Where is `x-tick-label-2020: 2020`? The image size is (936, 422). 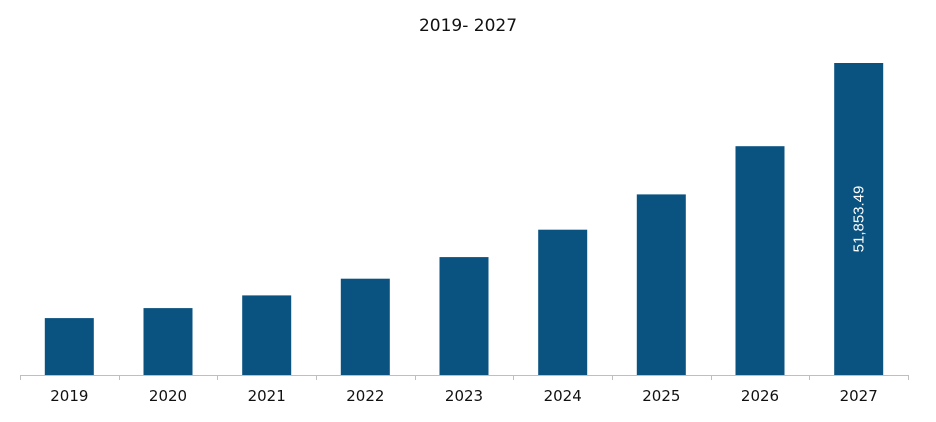
x-tick-label-2020: 2020 is located at coordinates (168, 396).